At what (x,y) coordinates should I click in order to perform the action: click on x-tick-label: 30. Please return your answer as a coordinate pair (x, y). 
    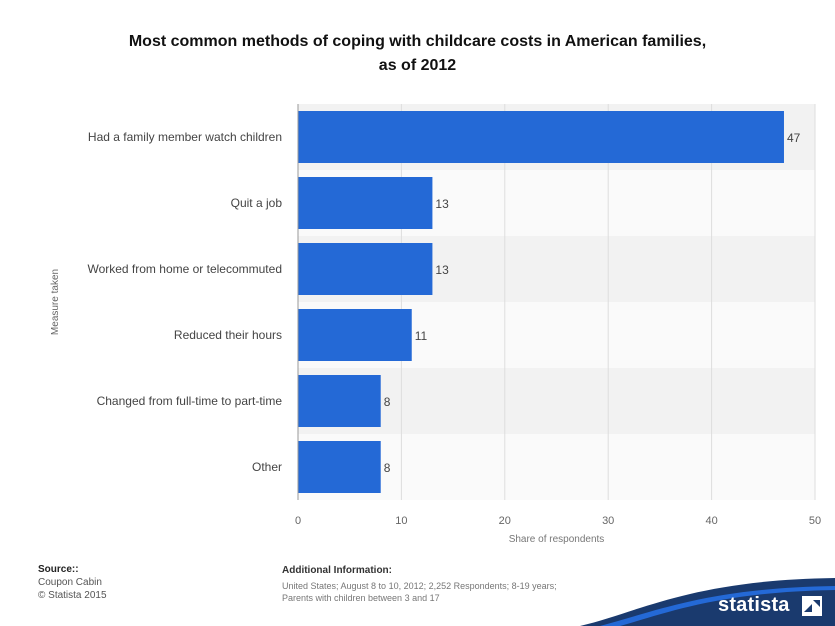
    Looking at the image, I should click on (608, 521).